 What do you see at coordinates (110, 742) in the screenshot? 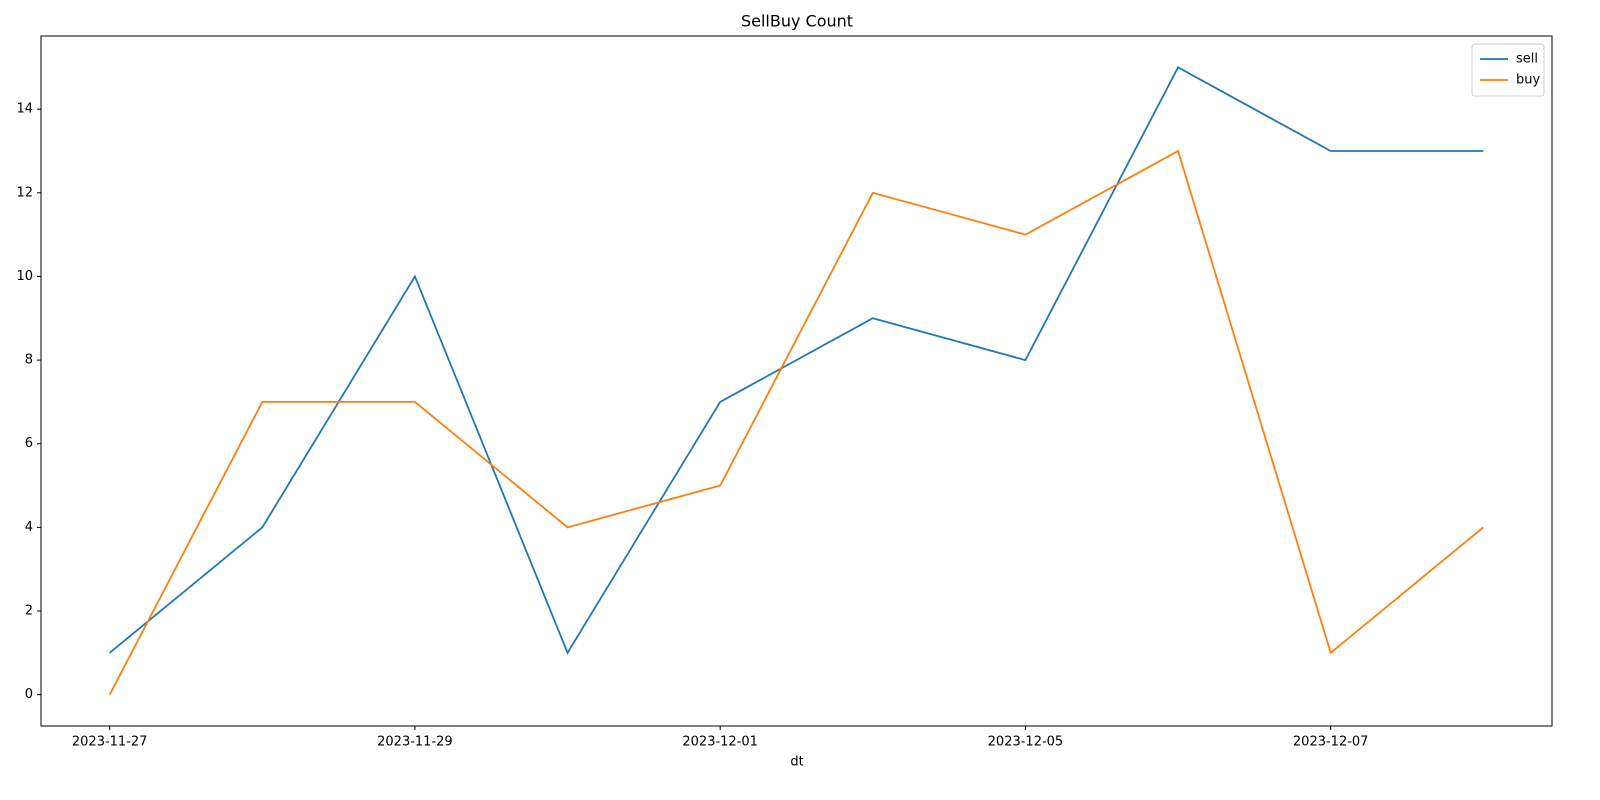
I see `x-tick-label: 2023-11-27` at bounding box center [110, 742].